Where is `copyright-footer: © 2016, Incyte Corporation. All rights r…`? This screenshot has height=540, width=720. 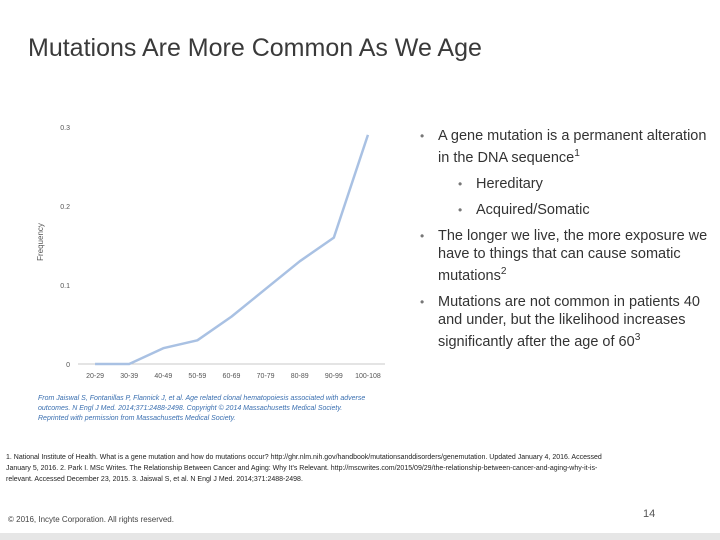 copyright-footer: © 2016, Incyte Corporation. All rights r… is located at coordinates (91, 519).